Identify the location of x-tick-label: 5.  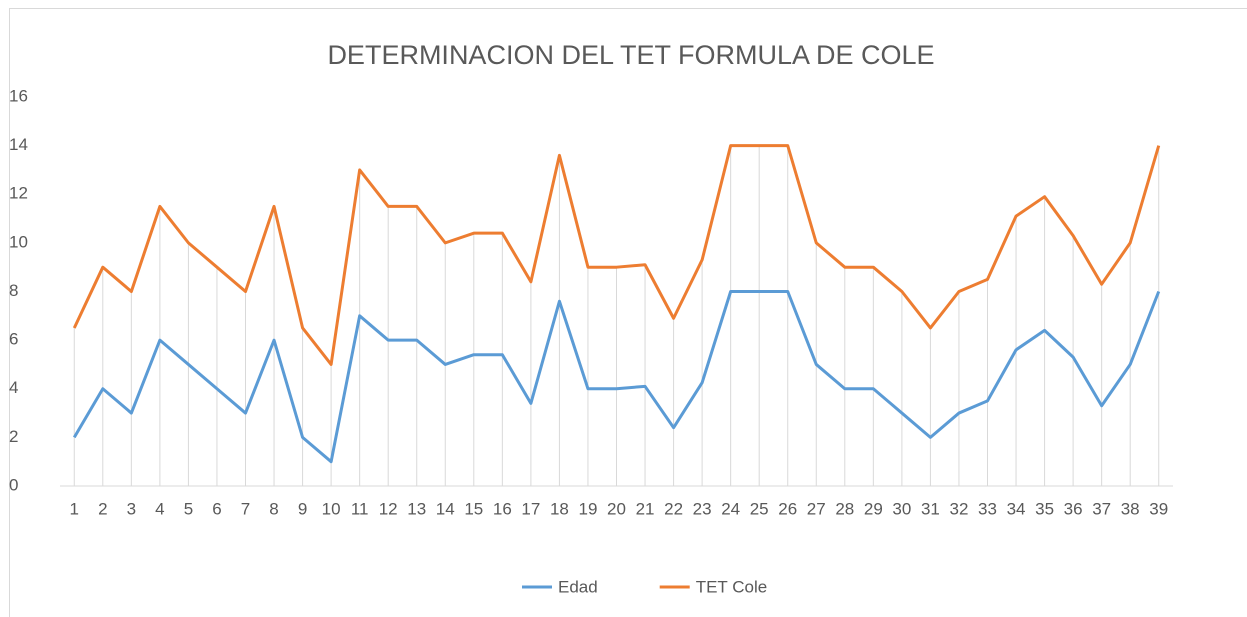
(188, 508).